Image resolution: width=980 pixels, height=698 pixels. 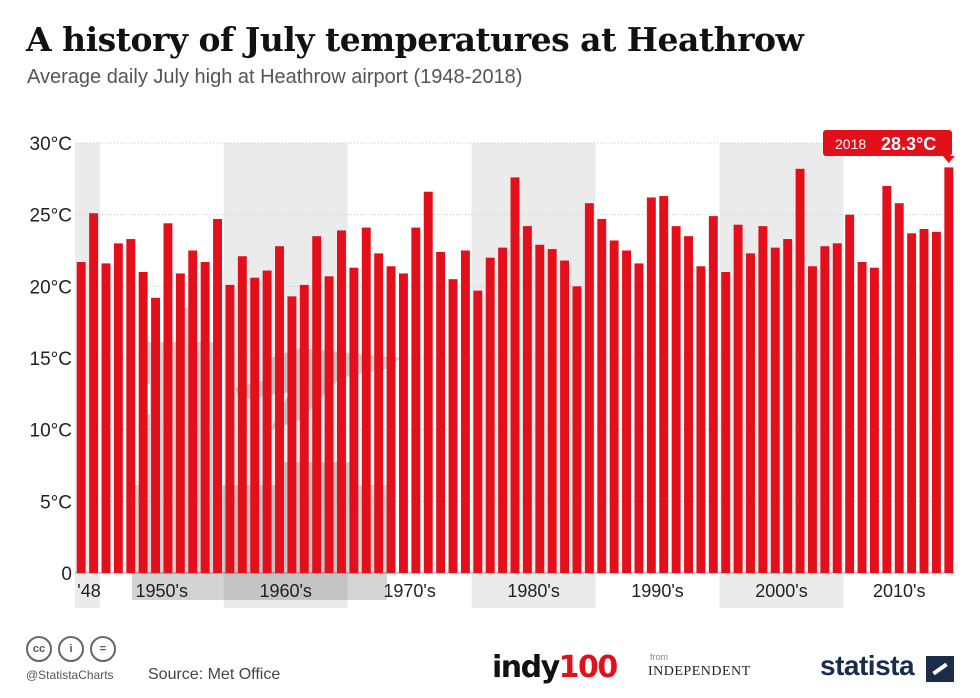 I want to click on bar-1981, so click(x=490, y=415).